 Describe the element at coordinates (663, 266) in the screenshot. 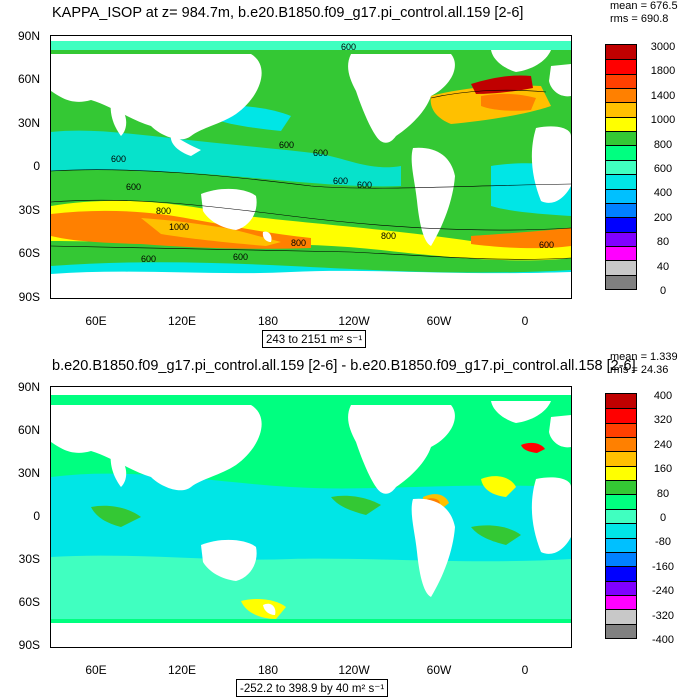

I see `colorbar-tick-label: 40` at that location.